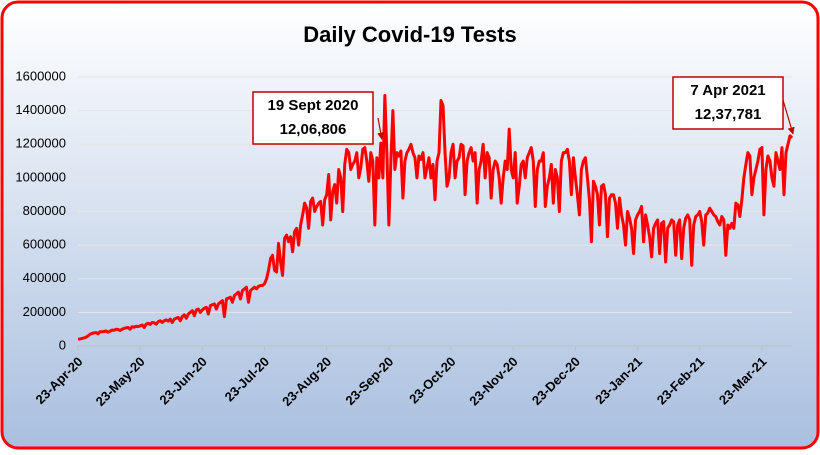  I want to click on annotation-text: 7 Apr 2021, so click(727, 90).